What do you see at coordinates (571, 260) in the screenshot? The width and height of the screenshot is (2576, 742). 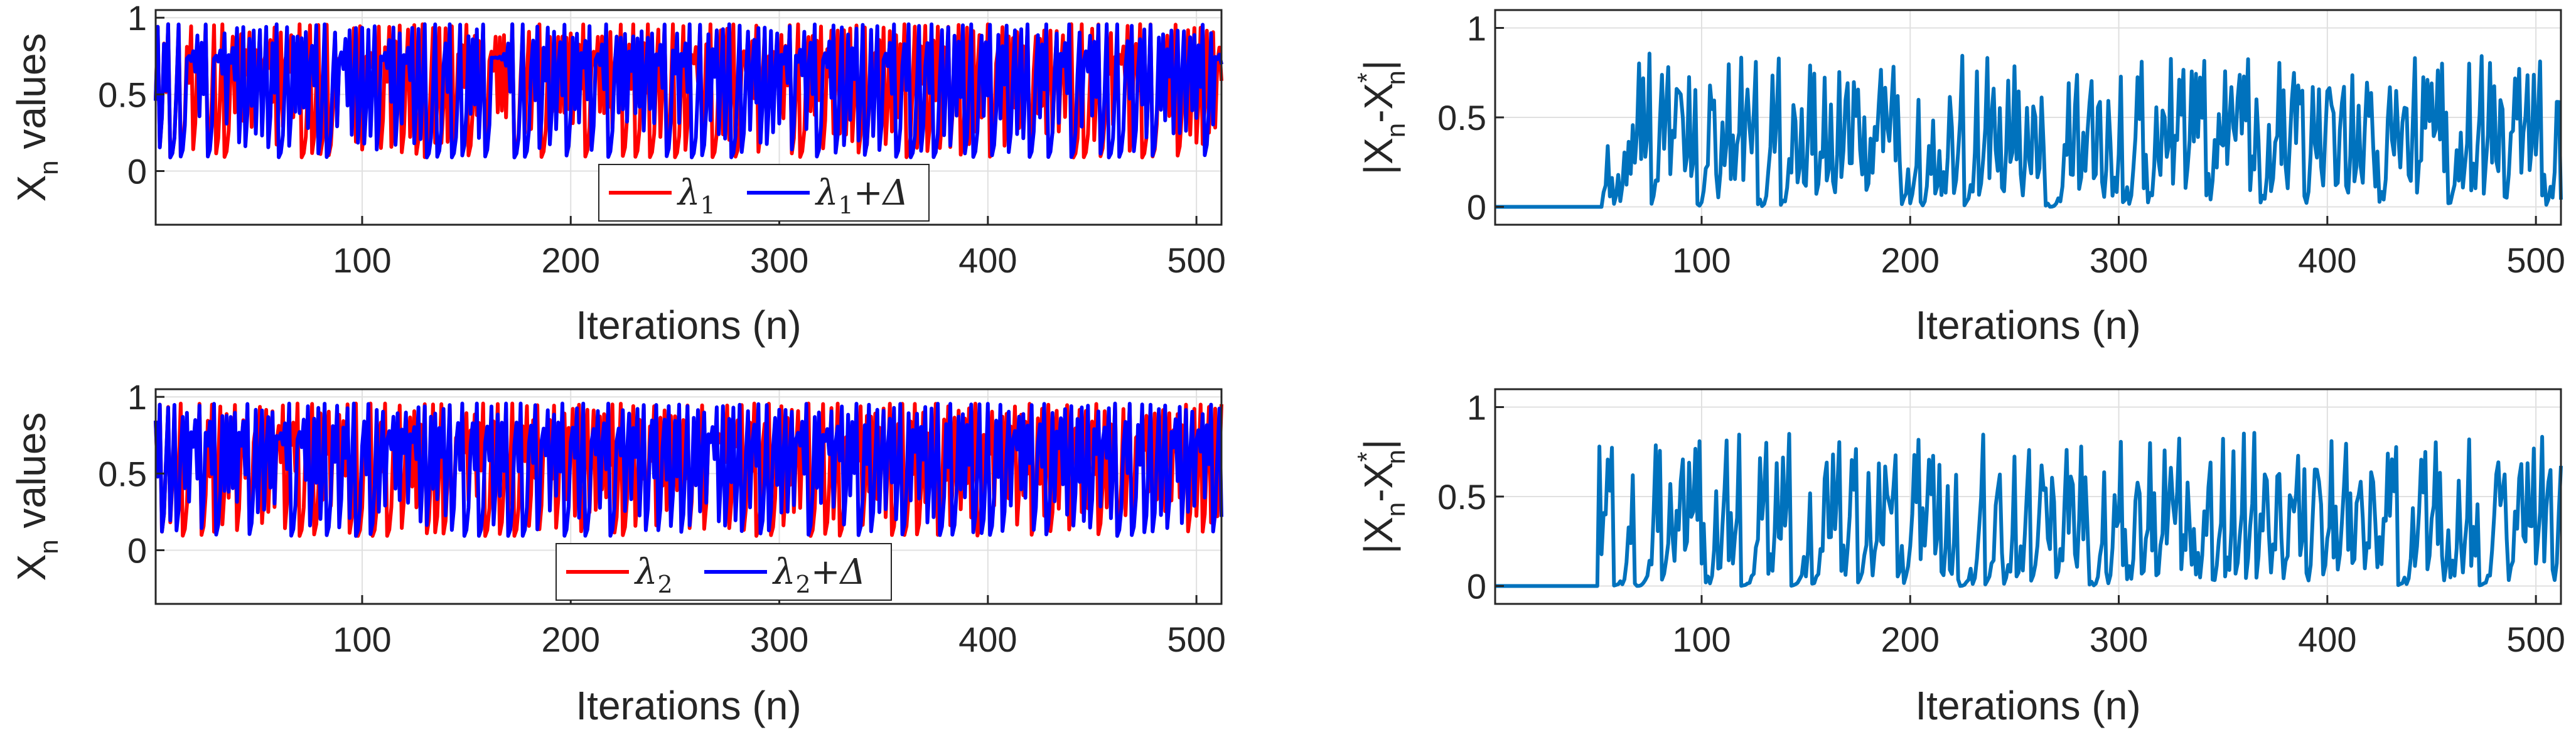 I see `xtick-label-top-left-1: 200` at bounding box center [571, 260].